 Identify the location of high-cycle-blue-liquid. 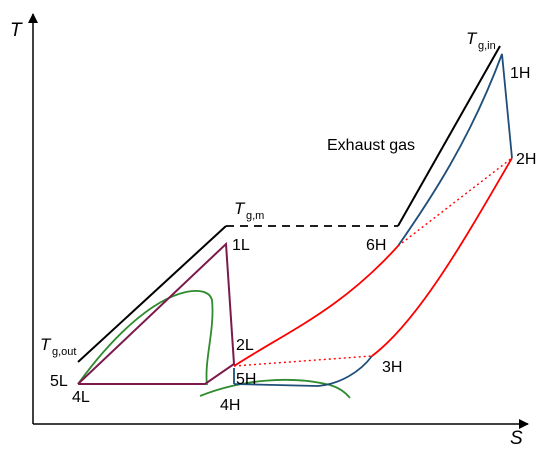
(303, 371).